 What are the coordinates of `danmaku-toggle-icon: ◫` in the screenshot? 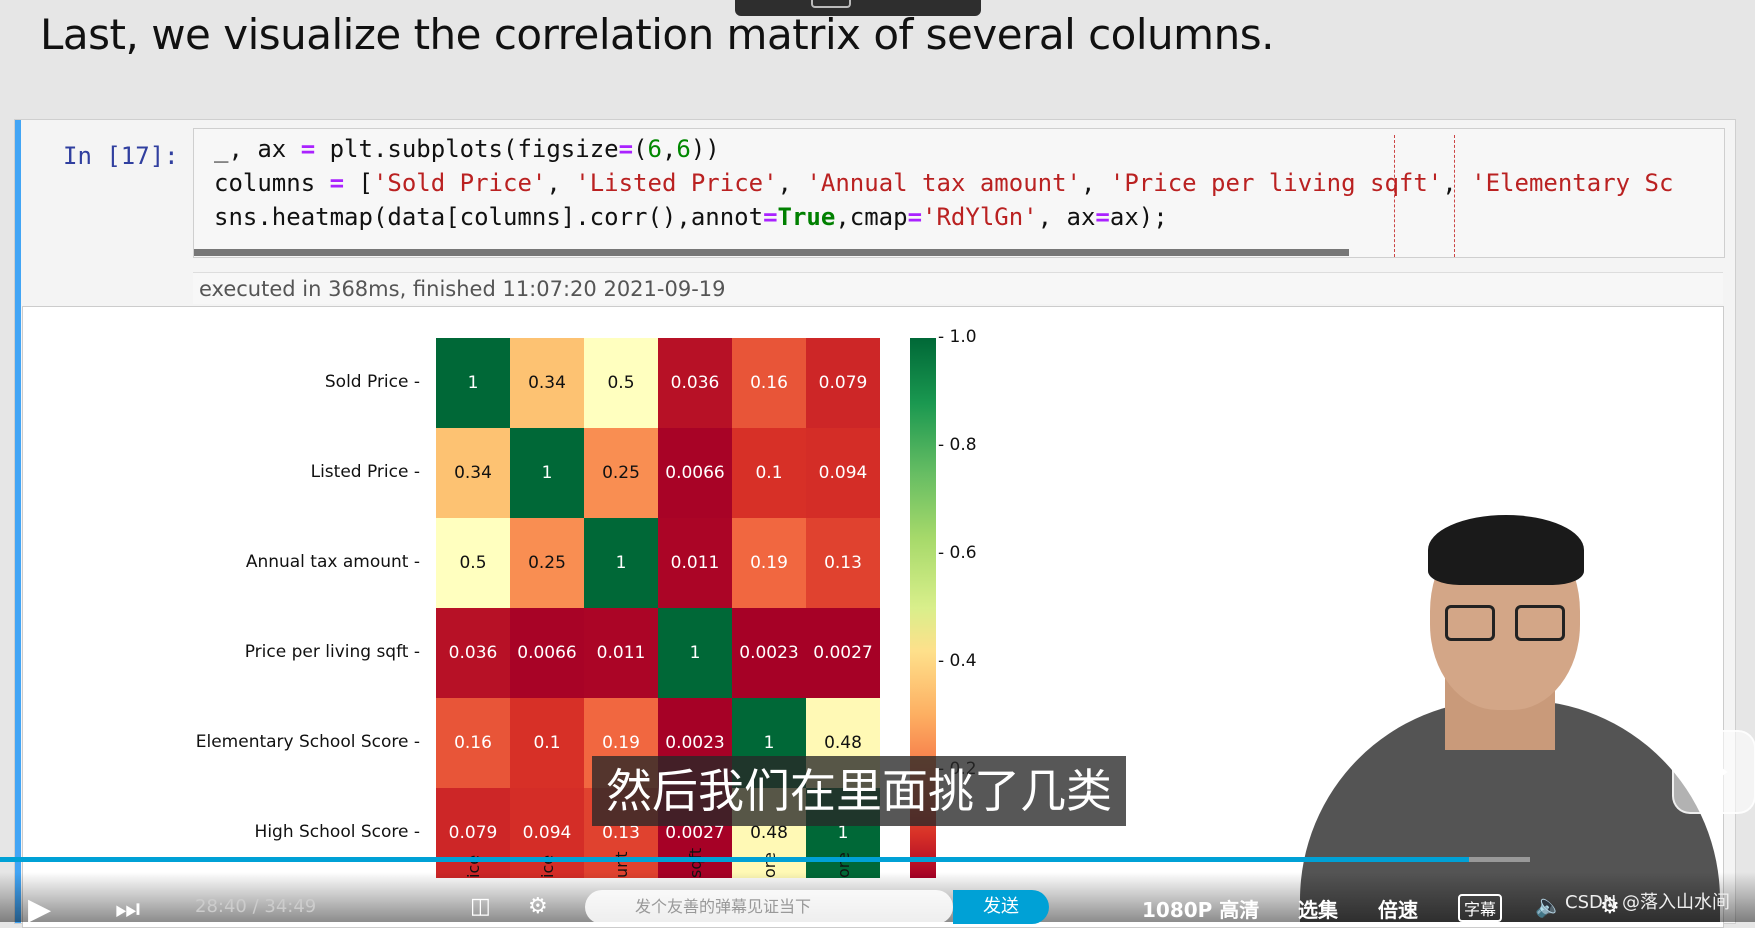 It's located at (480, 906).